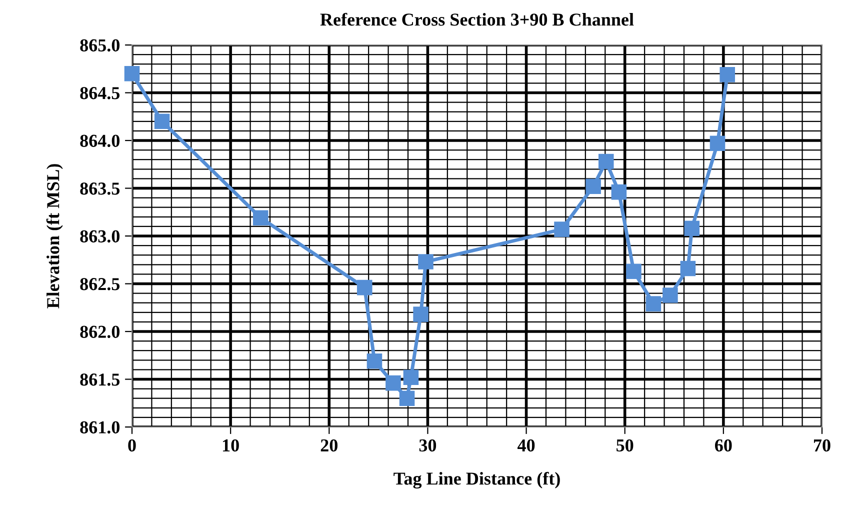 The image size is (849, 515). What do you see at coordinates (477, 19) in the screenshot?
I see `chart-title: Reference Cross Section 3+90 B Channel` at bounding box center [477, 19].